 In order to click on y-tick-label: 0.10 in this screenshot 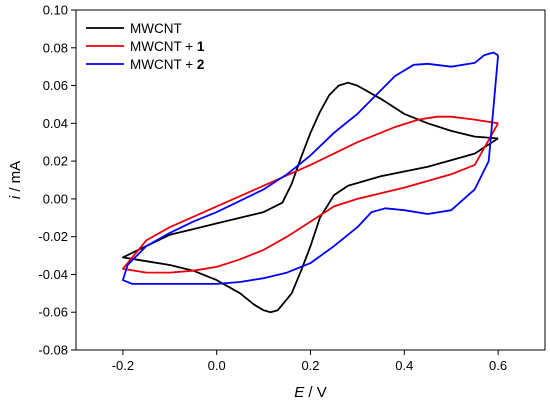, I will do `click(55, 10)`.